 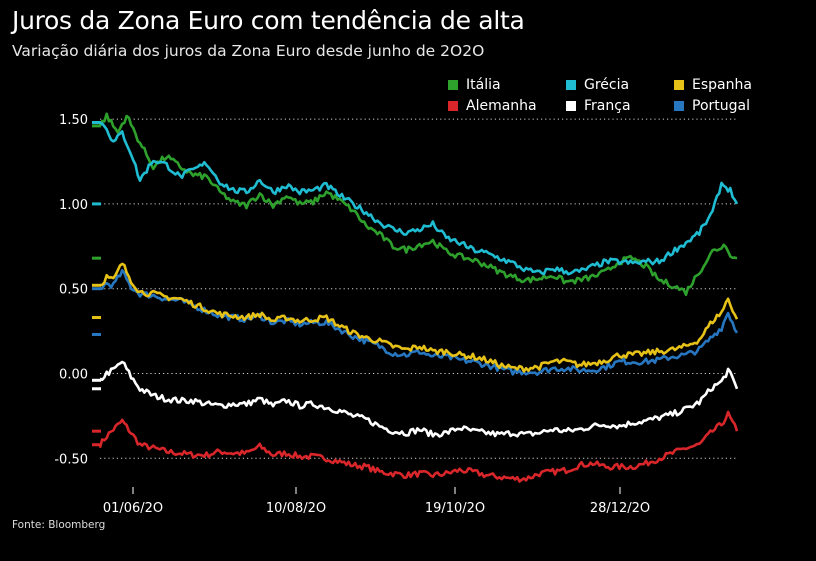 I want to click on y-axis-tick-labels: 1.50 1.00 0.50 0.00 -0.50, so click(x=71, y=290).